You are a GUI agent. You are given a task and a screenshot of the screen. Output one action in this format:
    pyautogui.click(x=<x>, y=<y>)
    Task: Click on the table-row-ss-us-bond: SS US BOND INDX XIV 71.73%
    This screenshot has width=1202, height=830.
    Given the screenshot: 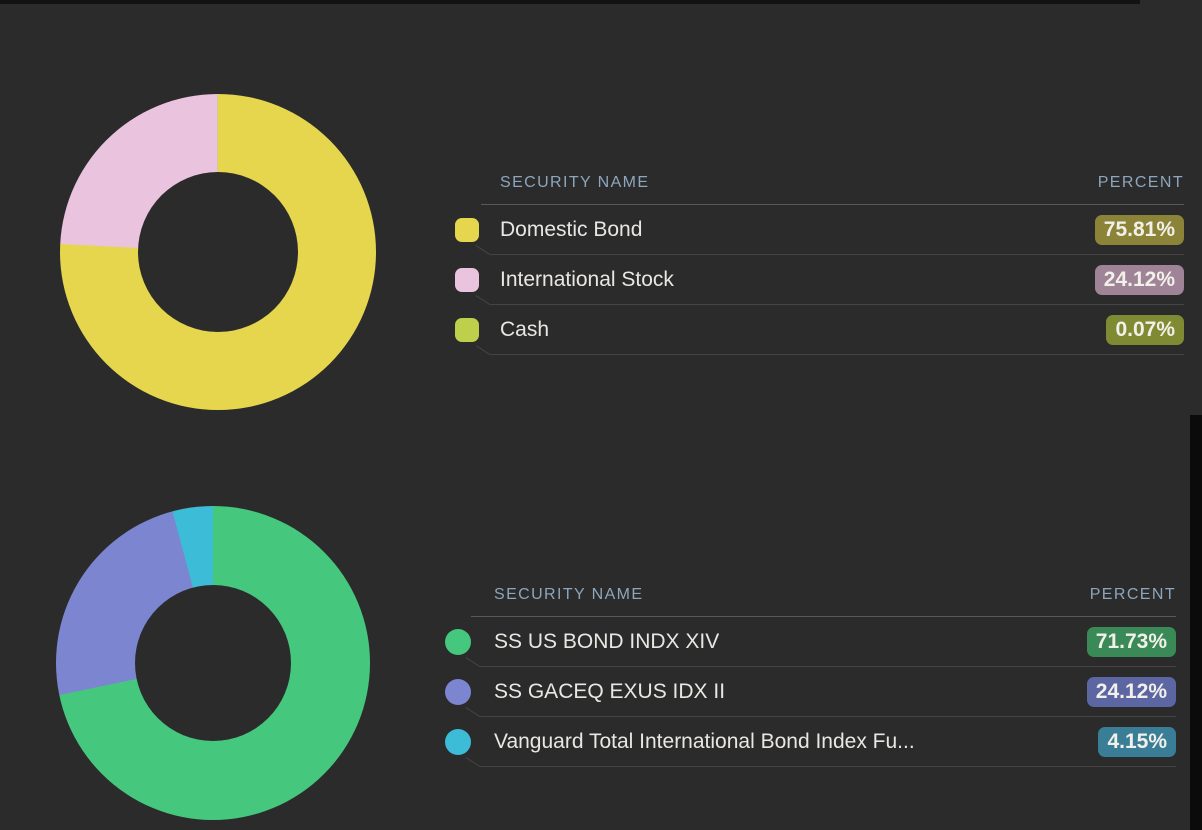 What is the action you would take?
    pyautogui.click(x=810, y=642)
    